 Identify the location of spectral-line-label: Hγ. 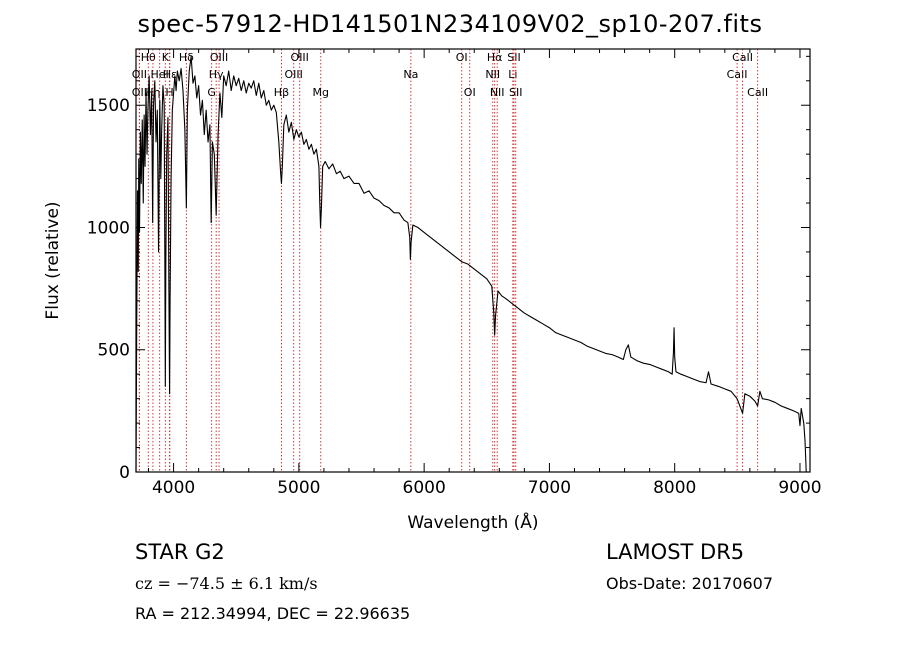
(216, 74).